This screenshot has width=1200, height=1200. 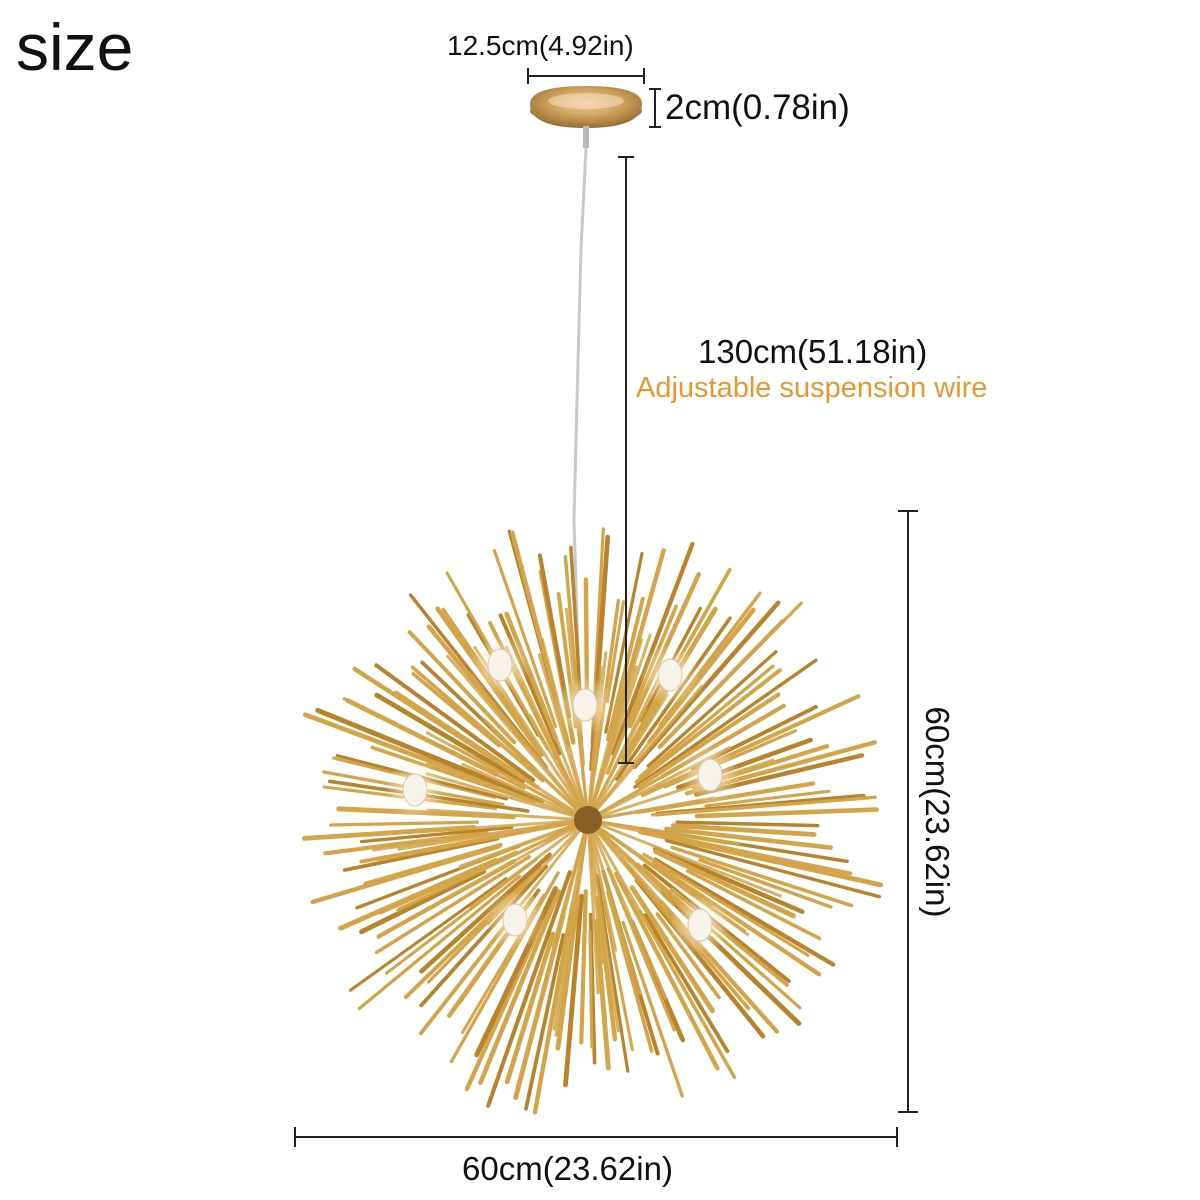 I want to click on wire-note-label: Adjustable suspension wire, so click(x=812, y=388).